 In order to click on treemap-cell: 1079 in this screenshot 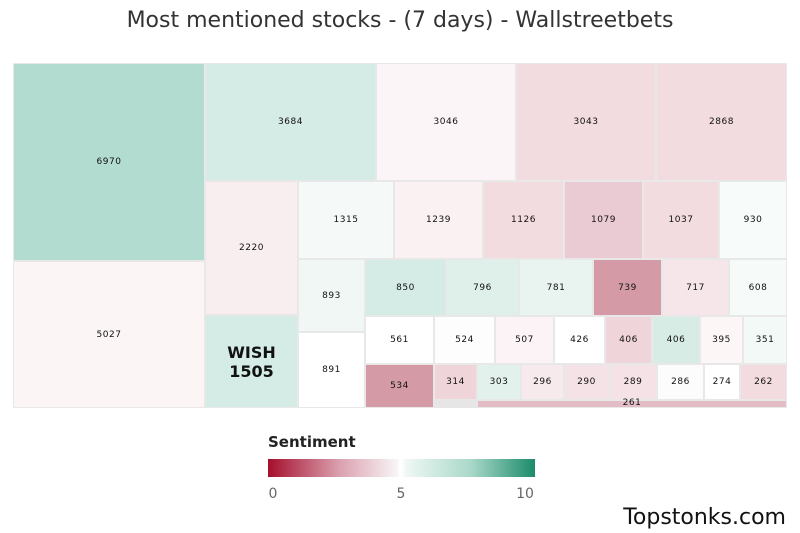, I will do `click(603, 220)`.